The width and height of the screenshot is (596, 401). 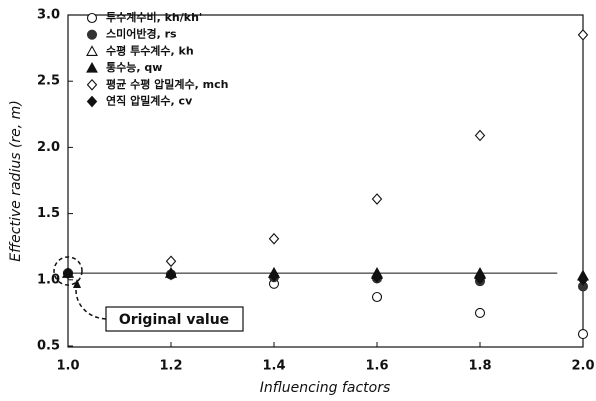 I want to click on x-tick-label: 2.0, so click(x=582, y=366).